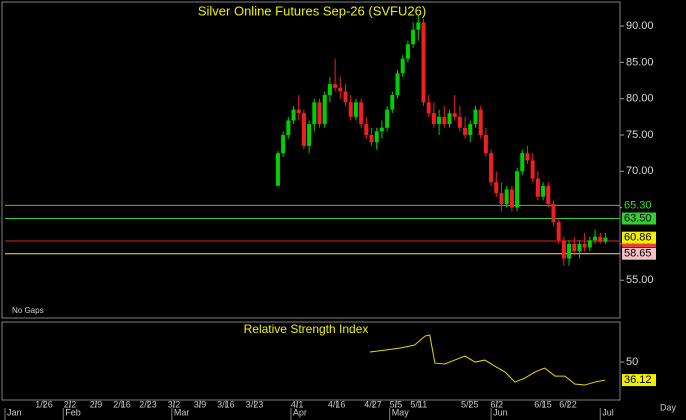 This screenshot has width=686, height=420. Describe the element at coordinates (632, 362) in the screenshot. I see `rsi-tick-label: 50` at that location.